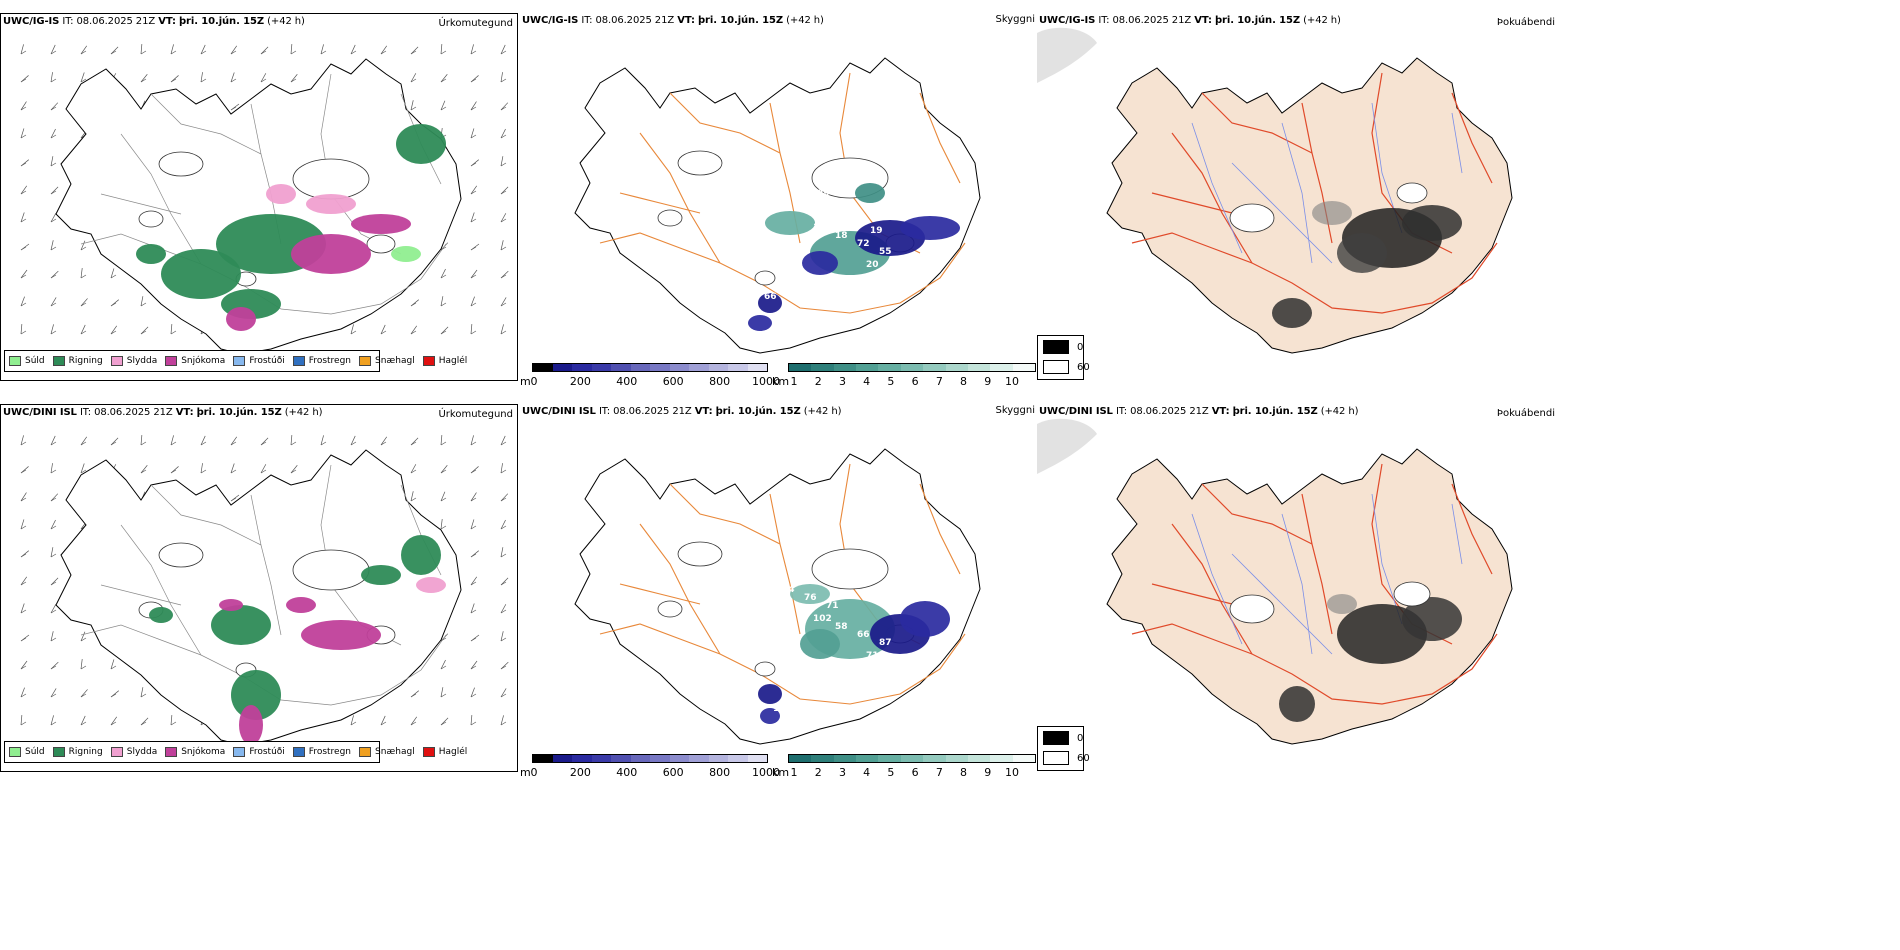 The image size is (1900, 950). Describe the element at coordinates (950, 701) in the screenshot. I see `cloud-base-value-label: 165` at that location.